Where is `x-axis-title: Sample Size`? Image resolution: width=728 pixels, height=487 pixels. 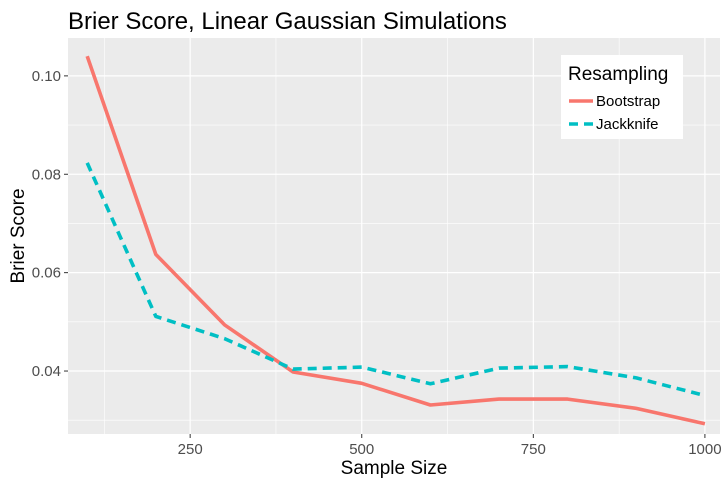
x-axis-title: Sample Size is located at coordinates (394, 468).